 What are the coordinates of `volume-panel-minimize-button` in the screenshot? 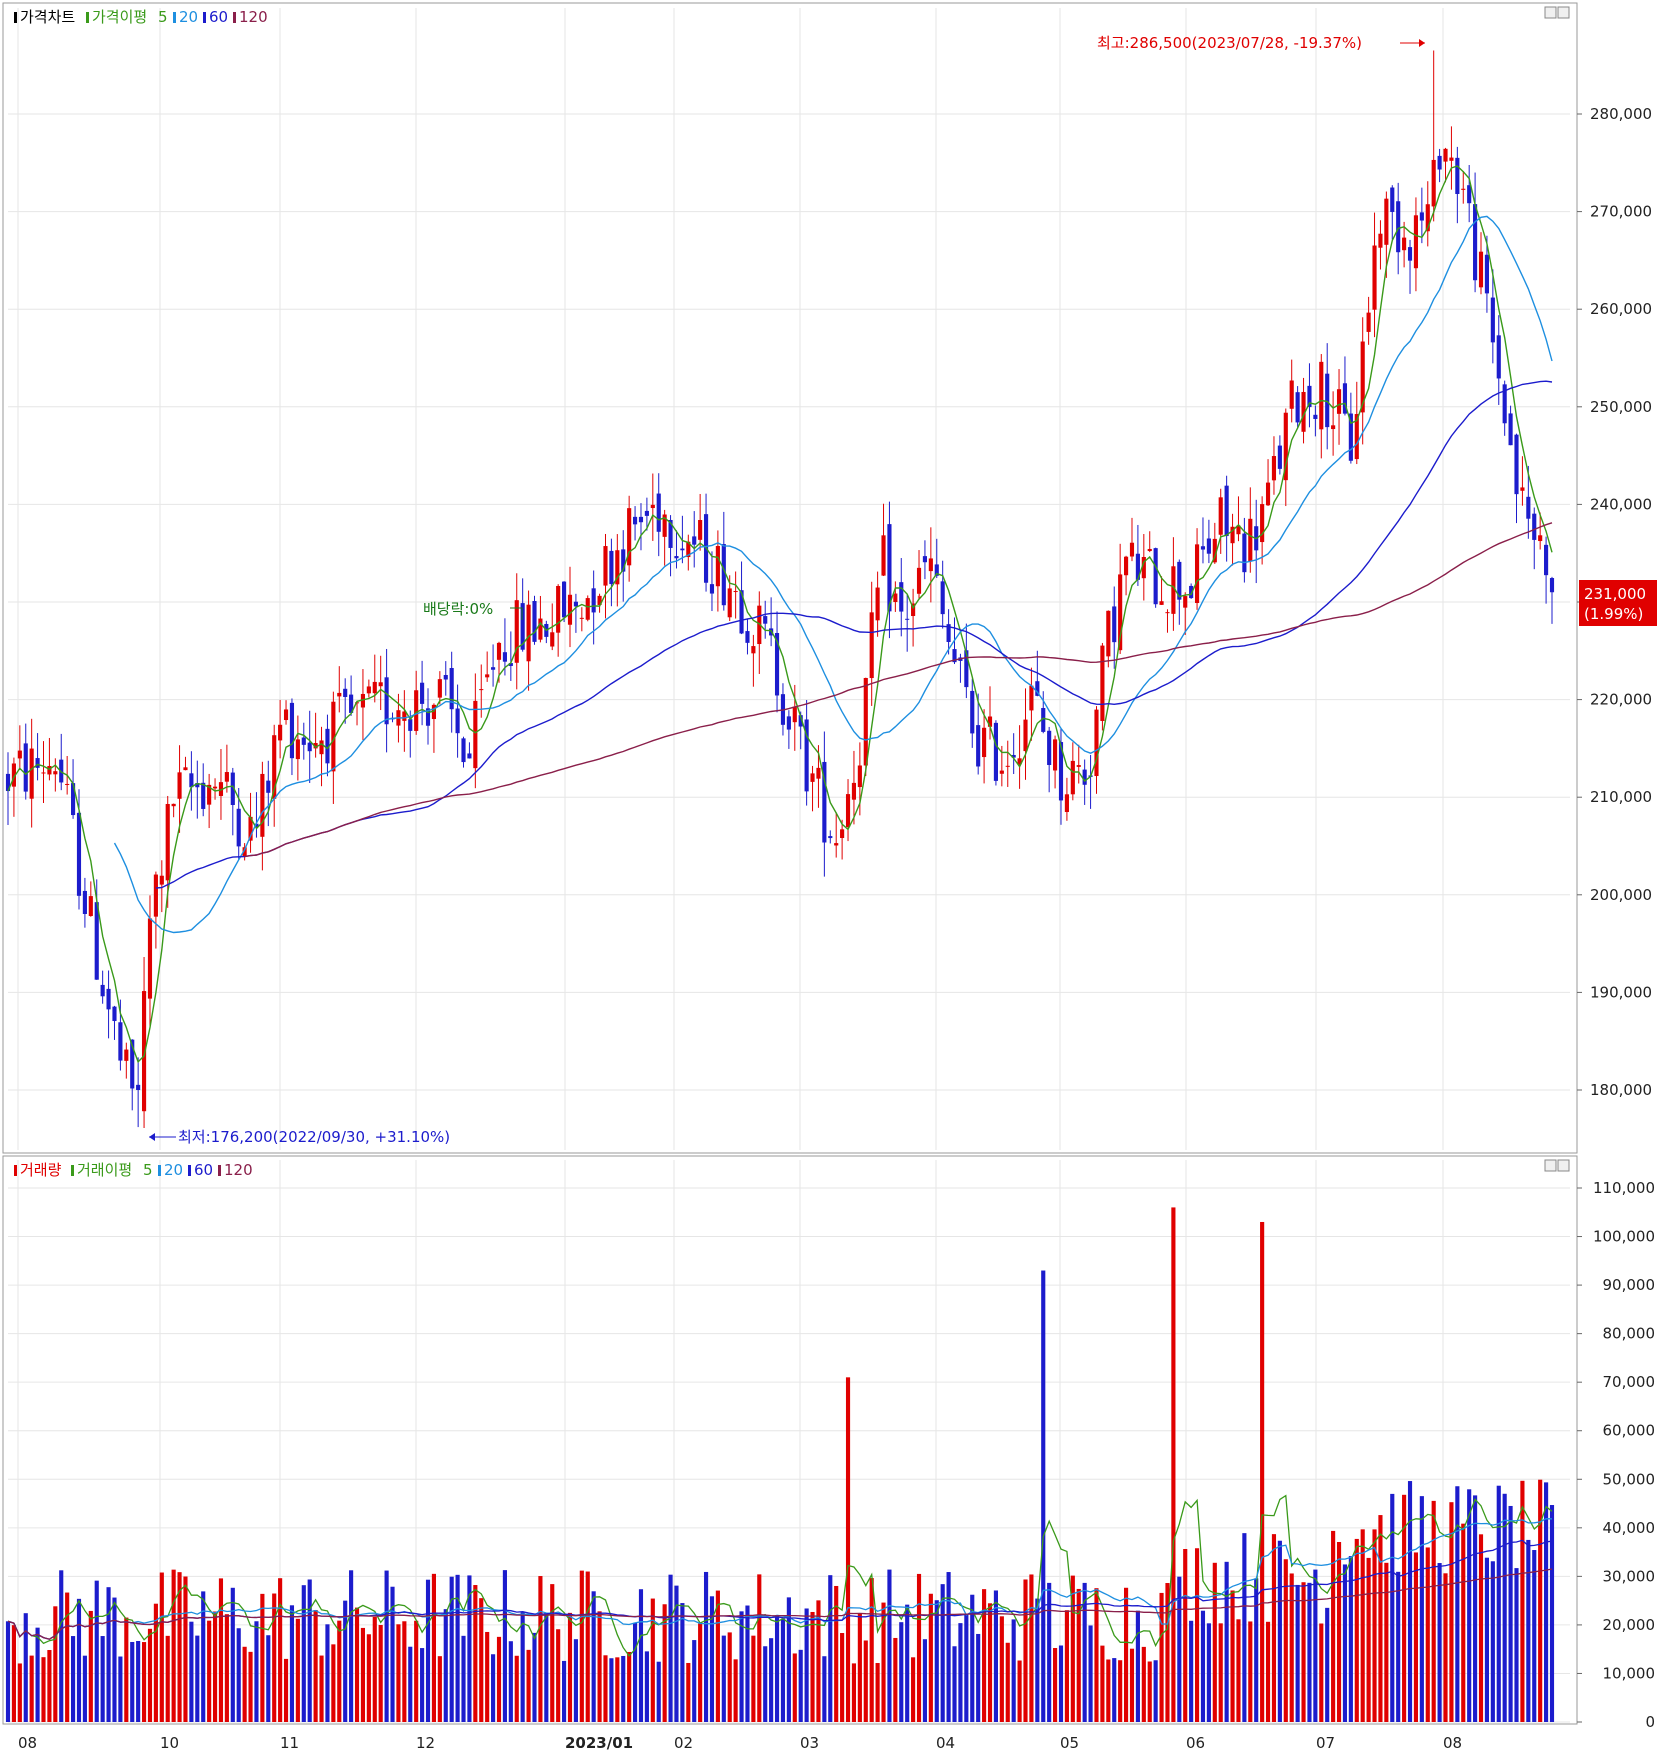 It's located at (1550, 1165).